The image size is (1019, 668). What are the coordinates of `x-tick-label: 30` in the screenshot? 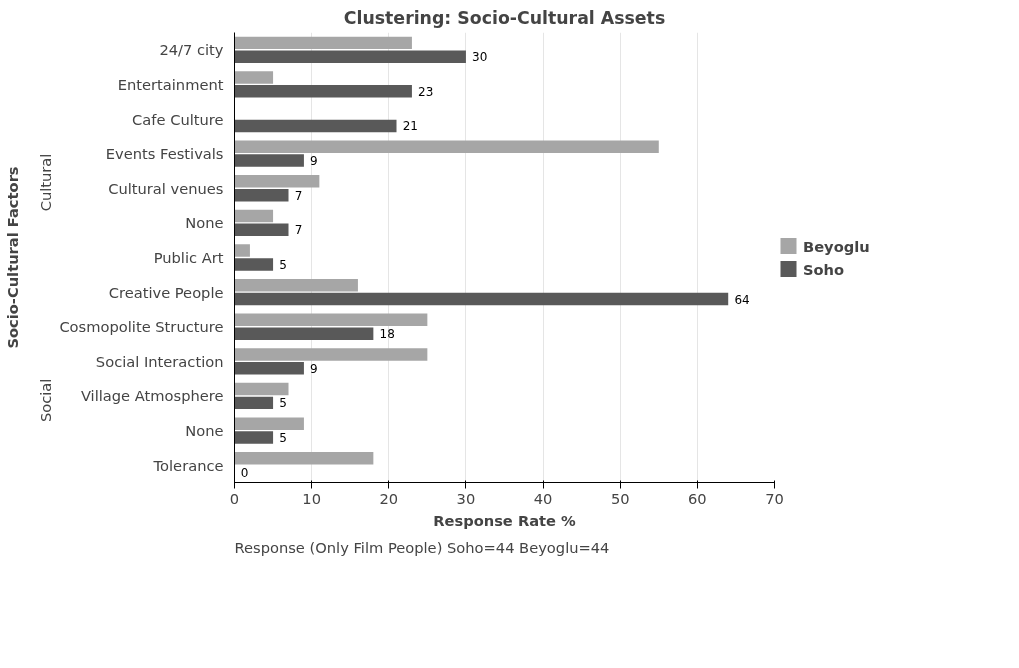 It's located at (466, 498).